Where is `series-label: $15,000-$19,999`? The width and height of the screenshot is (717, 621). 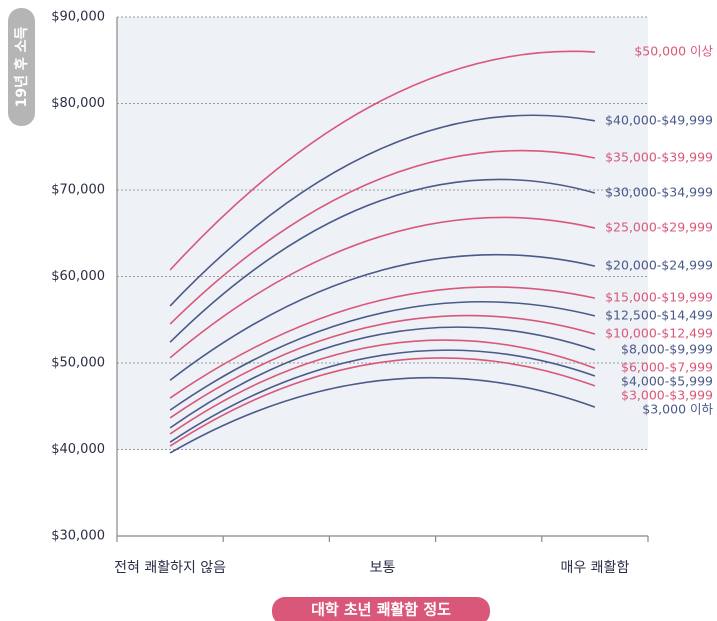
series-label: $15,000-$19,999 is located at coordinates (659, 297).